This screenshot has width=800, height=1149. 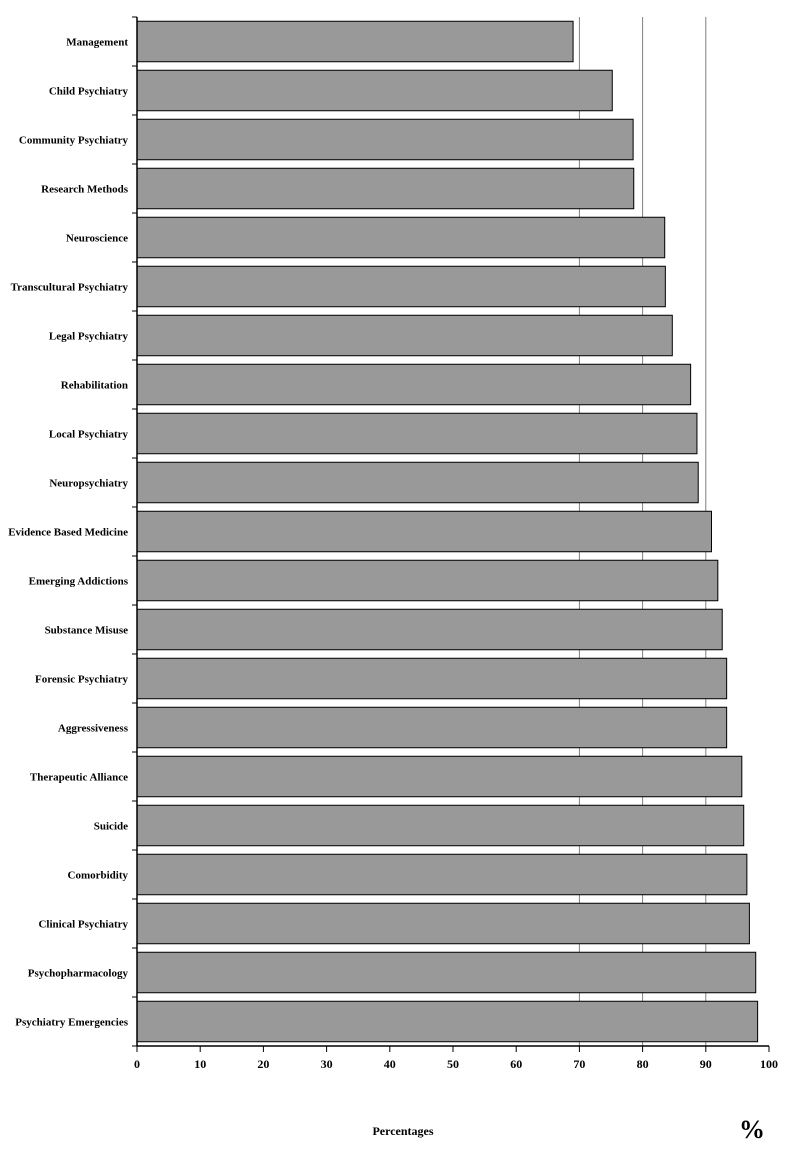 I want to click on category-label-14: Aggressiveness, so click(x=93, y=729).